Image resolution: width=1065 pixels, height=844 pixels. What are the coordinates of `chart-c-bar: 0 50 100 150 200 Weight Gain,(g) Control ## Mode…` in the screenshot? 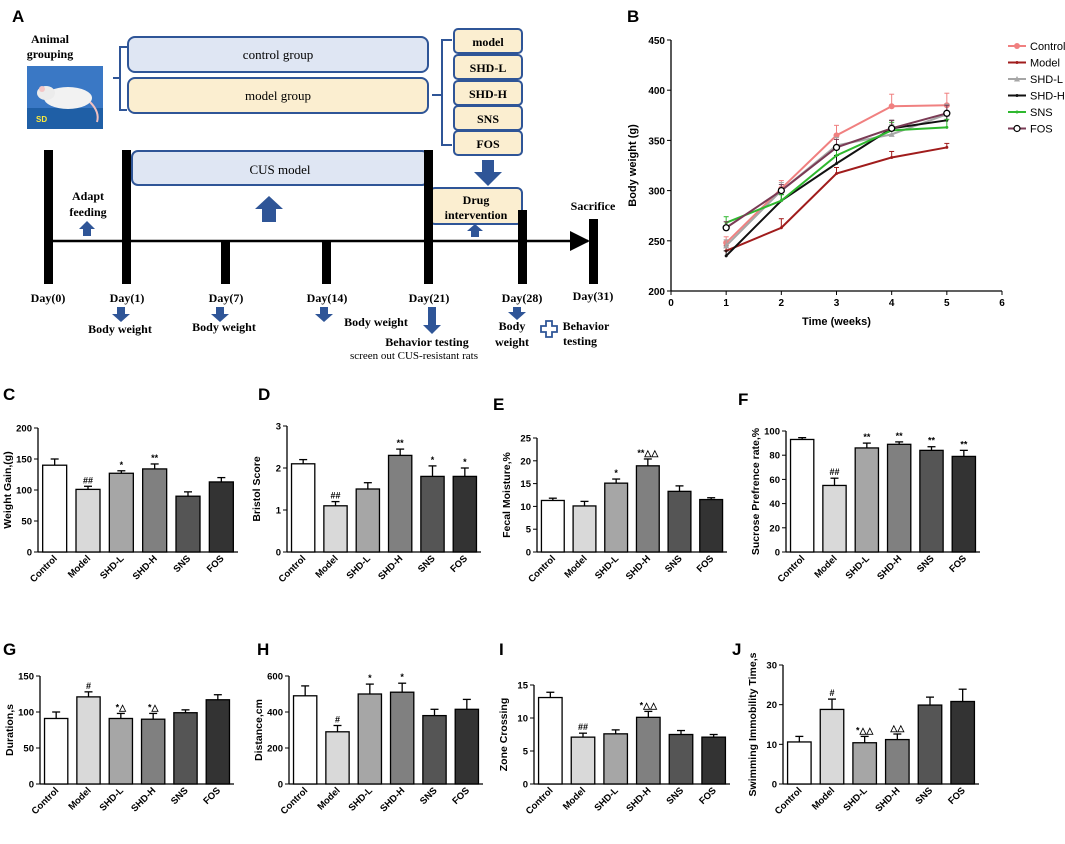 It's located at (120, 504).